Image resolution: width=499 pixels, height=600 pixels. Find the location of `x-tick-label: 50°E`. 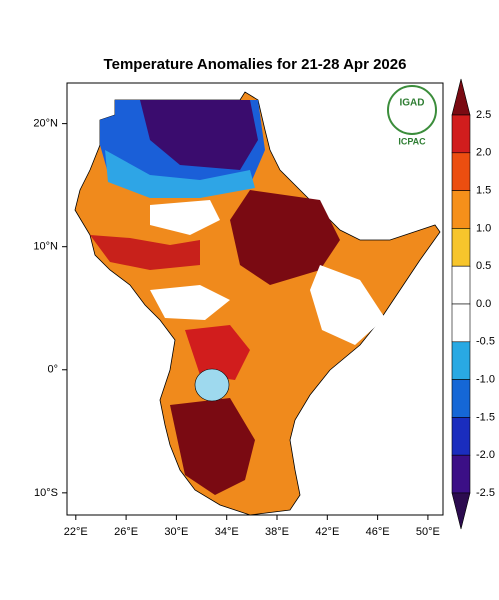

x-tick-label: 50°E is located at coordinates (428, 532).